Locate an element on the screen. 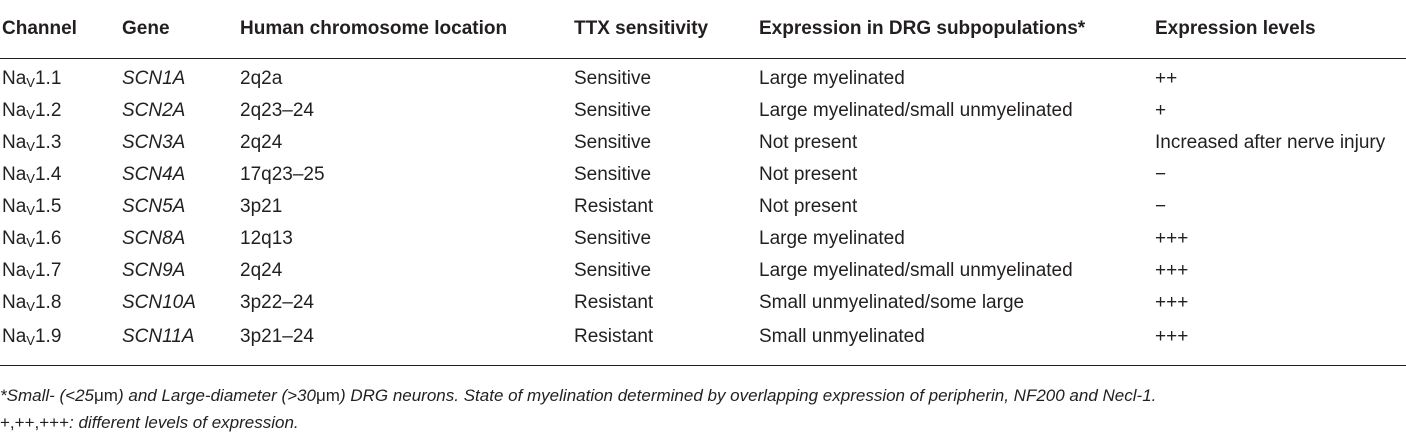 The image size is (1406, 436). cell-gene: SCN5A is located at coordinates (154, 206).